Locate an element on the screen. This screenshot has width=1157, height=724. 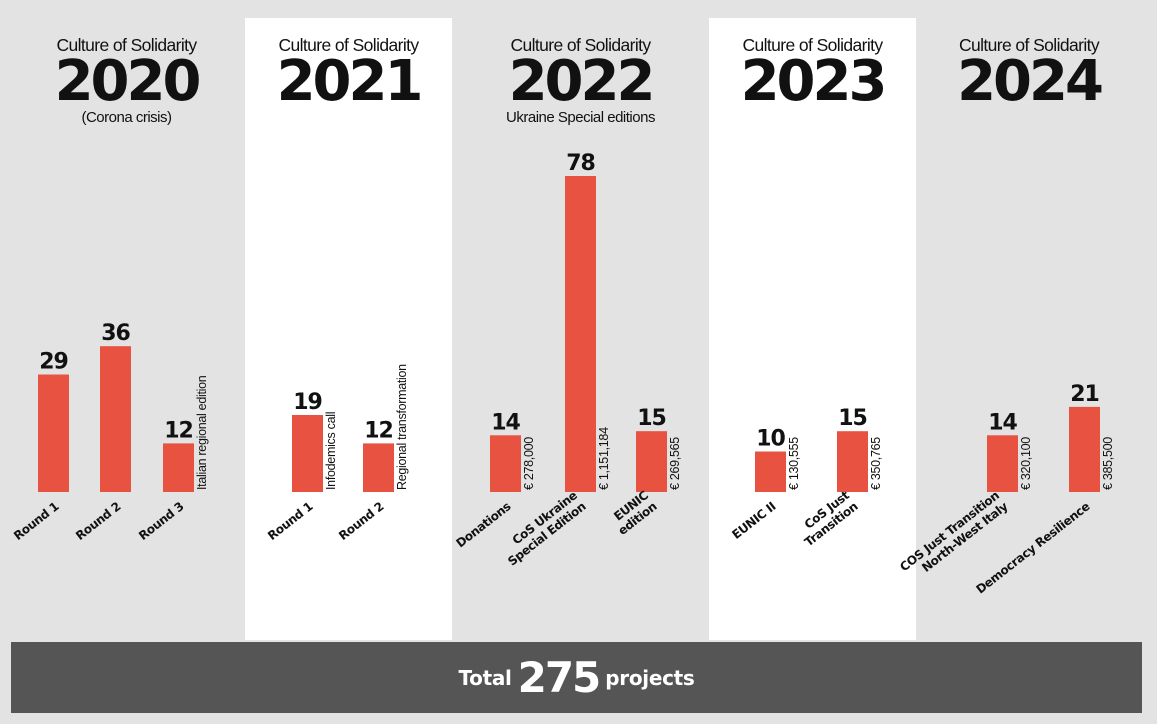
panel-subtitle: Ukraine Special editions is located at coordinates (580, 117).